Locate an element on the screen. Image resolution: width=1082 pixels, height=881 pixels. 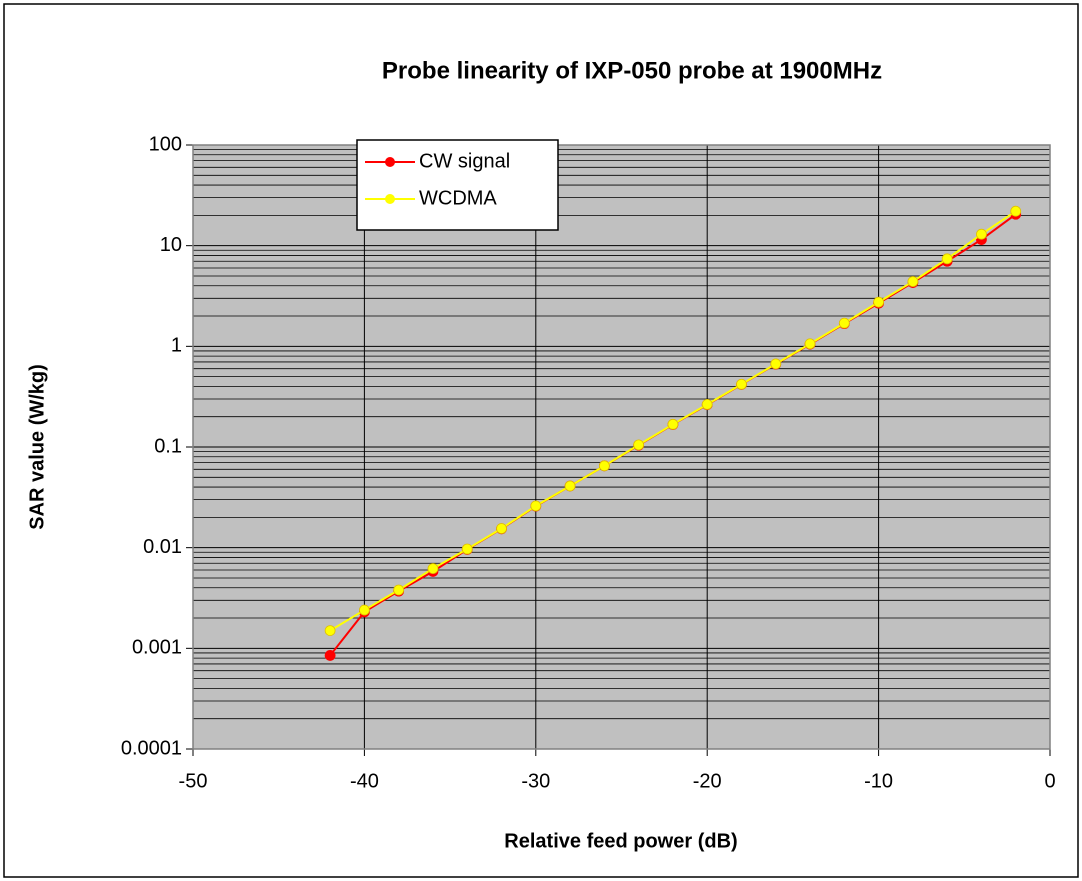
x-tick-label: -10 is located at coordinates (878, 781).